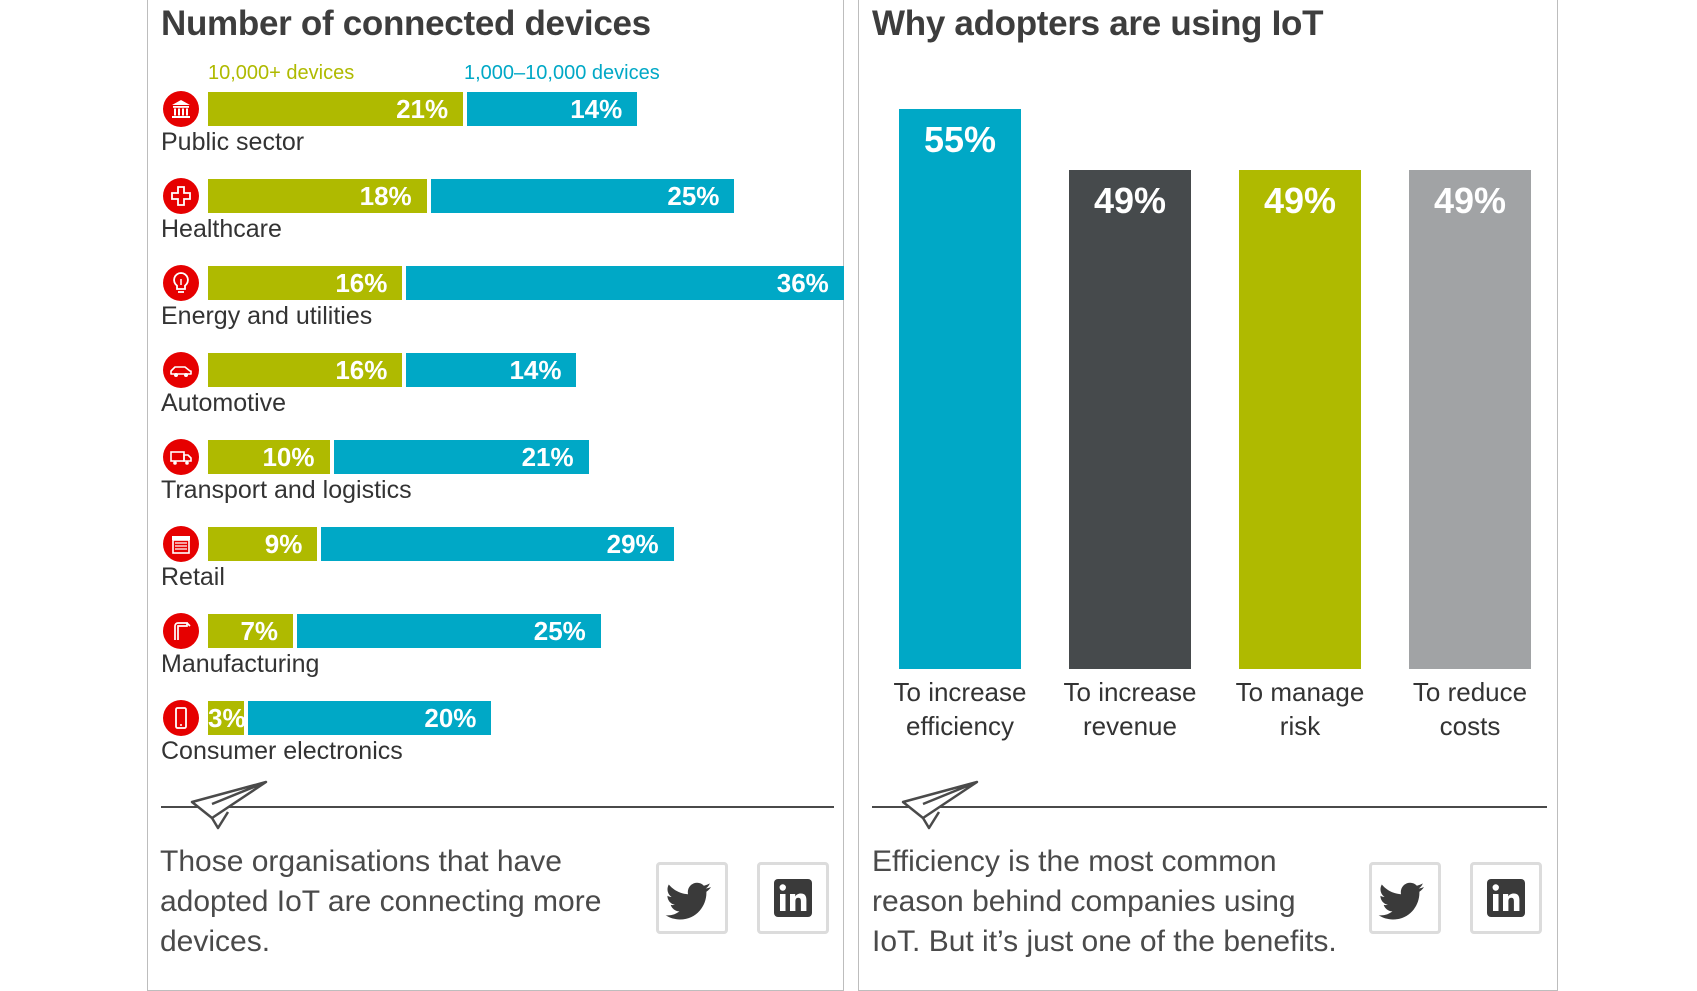 This screenshot has height=991, width=1697. What do you see at coordinates (181, 196) in the screenshot?
I see `medical-cross-icon` at bounding box center [181, 196].